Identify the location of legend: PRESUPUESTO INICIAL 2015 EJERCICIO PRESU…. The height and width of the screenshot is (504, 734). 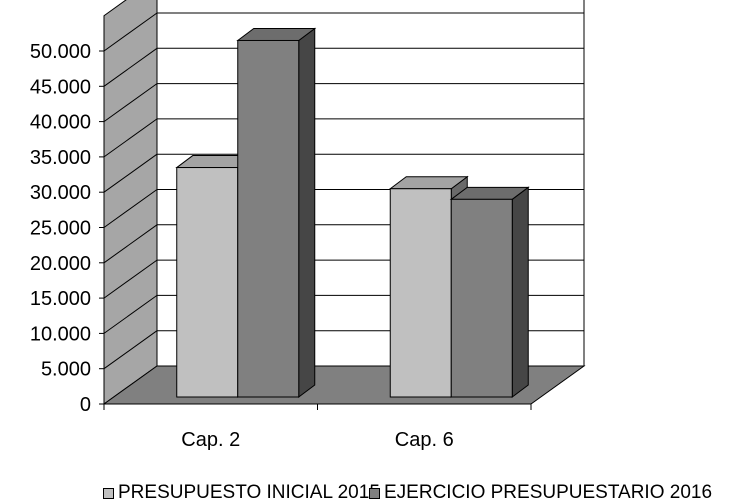
(367, 493).